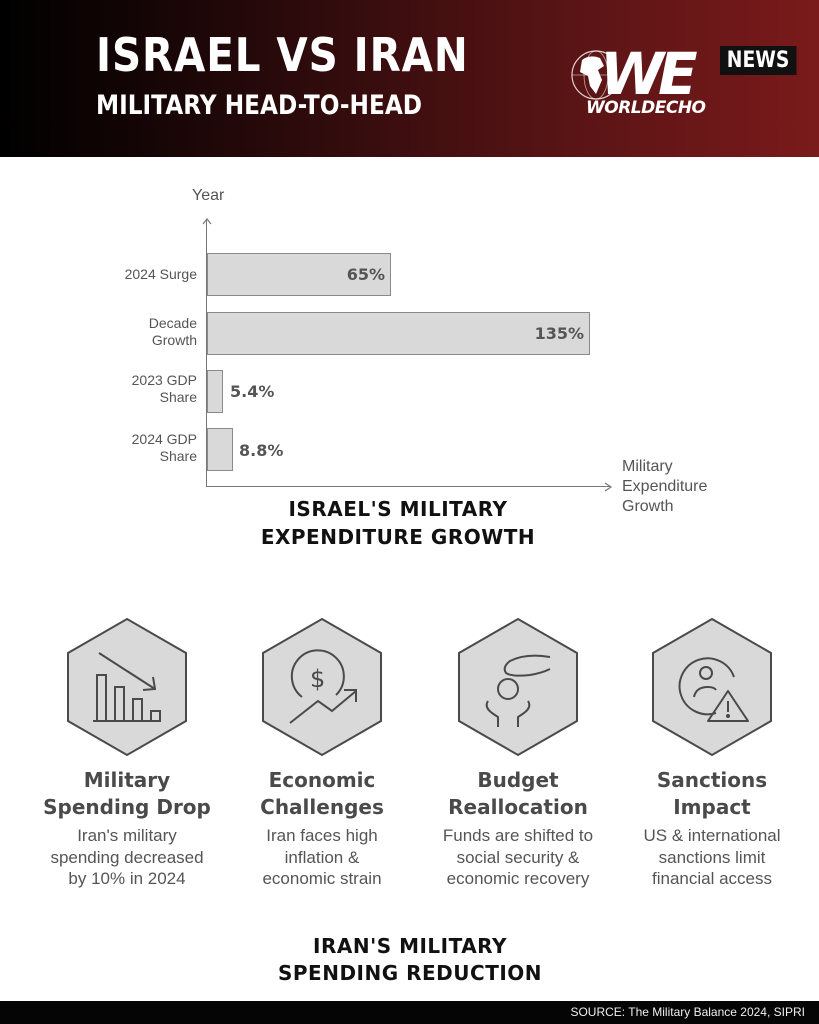 Image resolution: width=819 pixels, height=1024 pixels. What do you see at coordinates (646, 108) in the screenshot?
I see `logo-name: WORLDECHO` at bounding box center [646, 108].